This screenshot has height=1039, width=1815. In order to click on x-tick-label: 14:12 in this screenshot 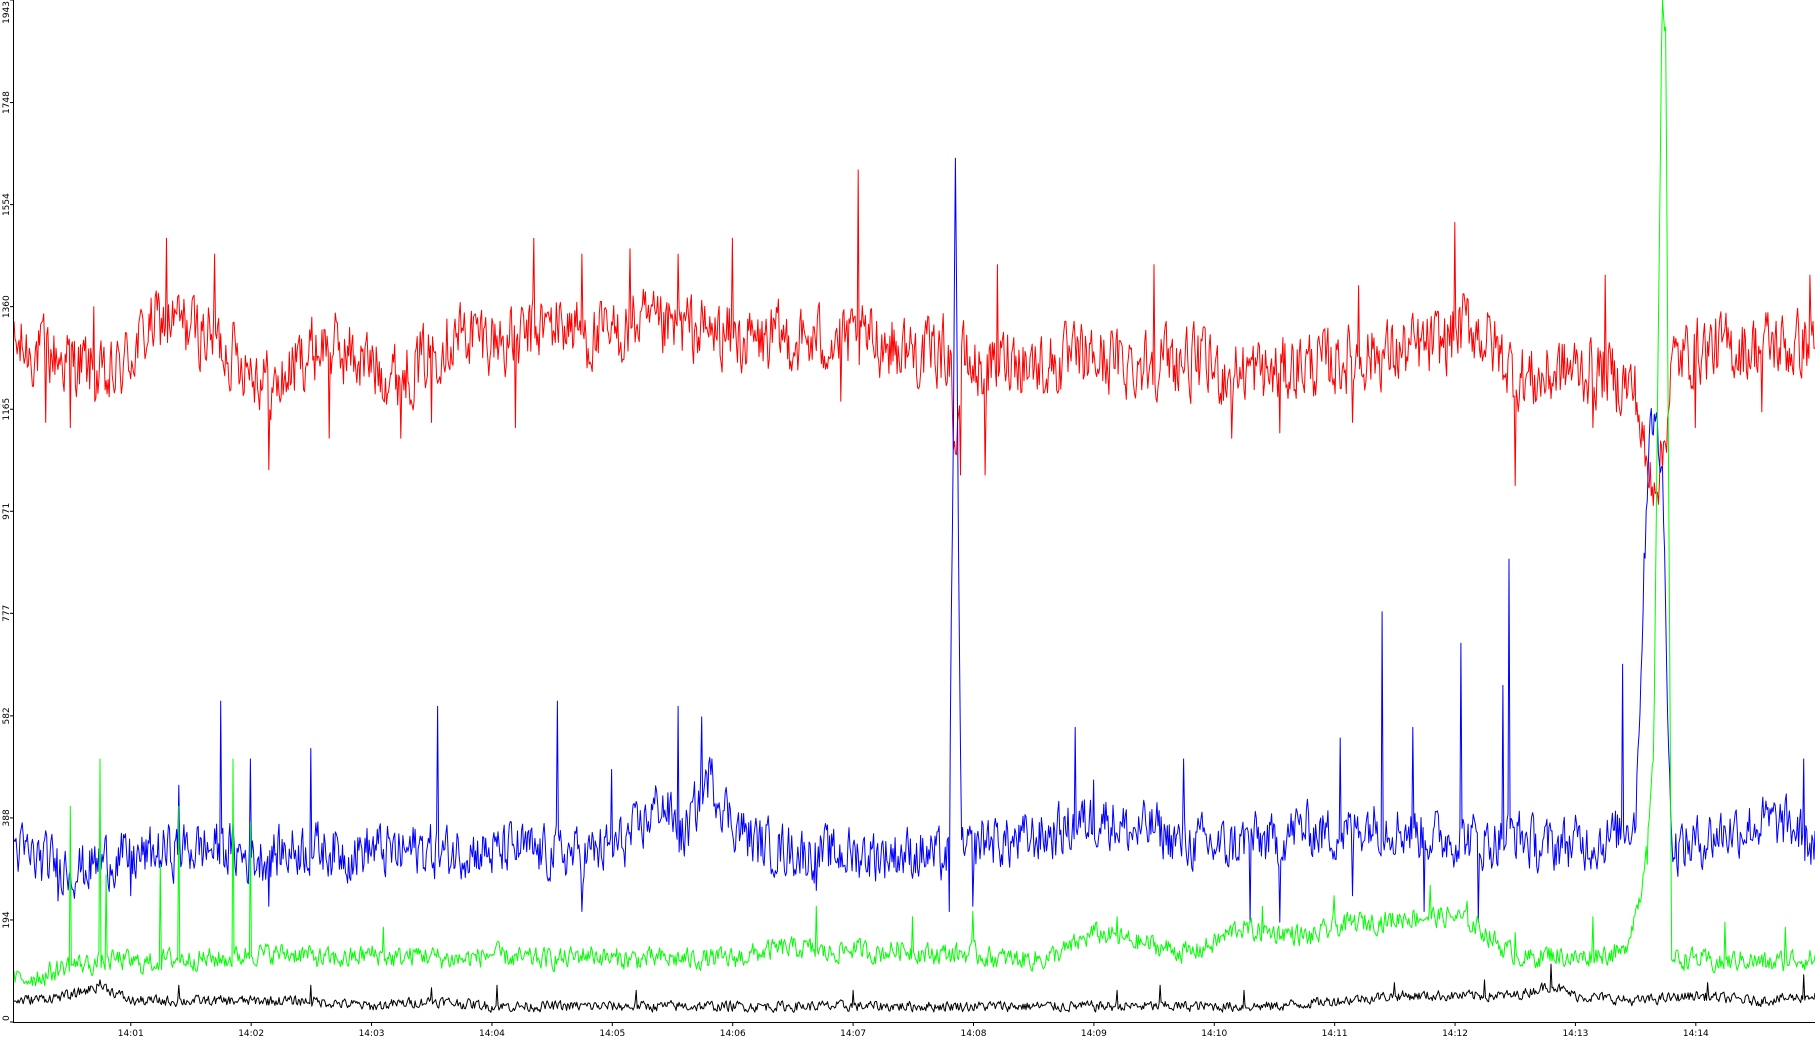, I will do `click(1455, 1034)`.